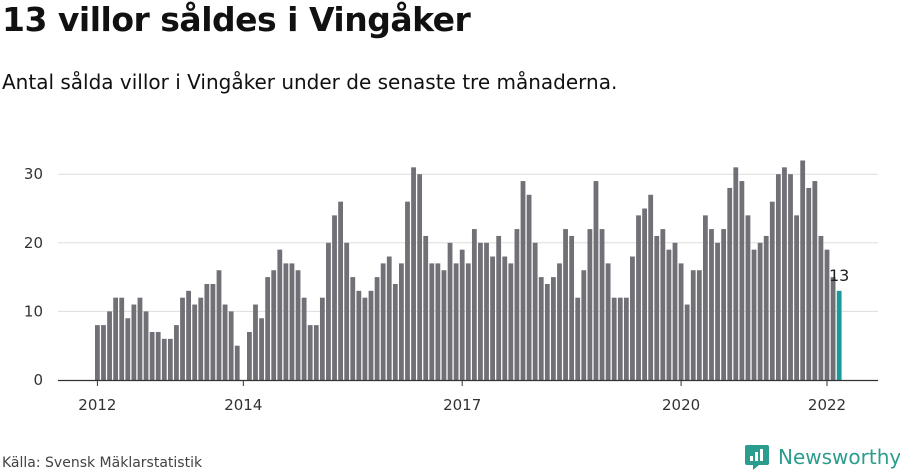  Describe the element at coordinates (33, 311) in the screenshot. I see `y-tick-label: 10` at that location.